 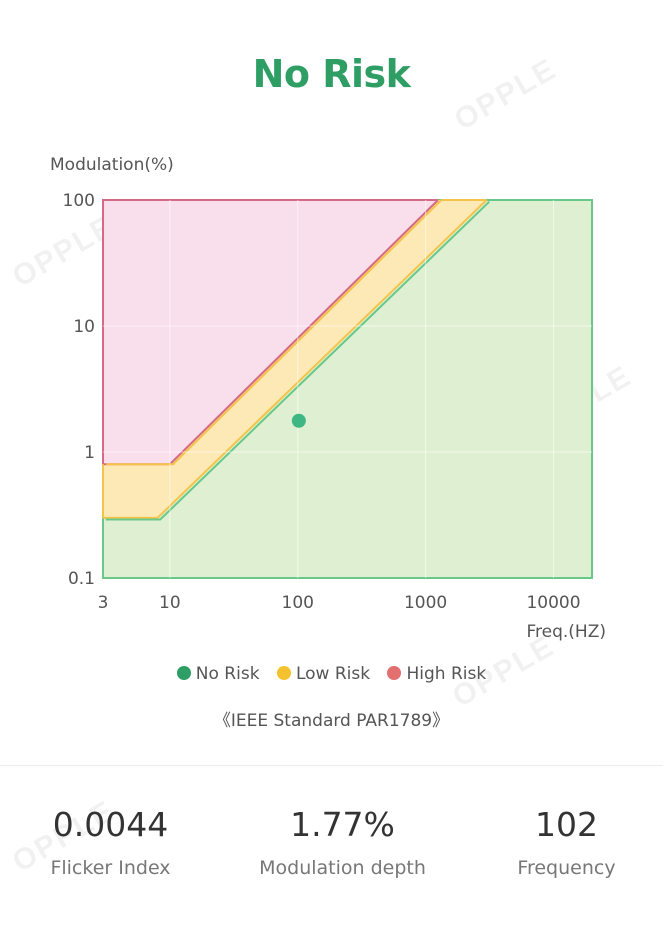 I want to click on legend-no-risk-label: No Risk, so click(x=227, y=674).